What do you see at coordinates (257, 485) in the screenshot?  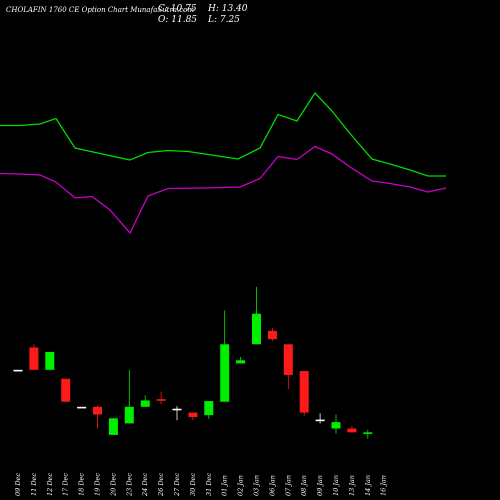 I see `x-tick-label: 03 Jan` at bounding box center [257, 485].